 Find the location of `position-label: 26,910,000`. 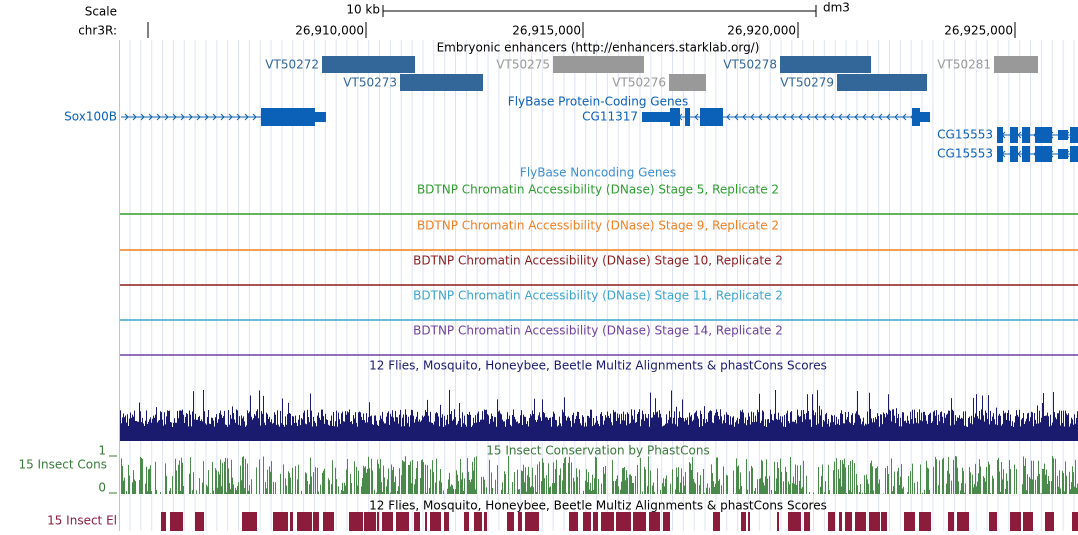

position-label: 26,910,000 is located at coordinates (329, 31).